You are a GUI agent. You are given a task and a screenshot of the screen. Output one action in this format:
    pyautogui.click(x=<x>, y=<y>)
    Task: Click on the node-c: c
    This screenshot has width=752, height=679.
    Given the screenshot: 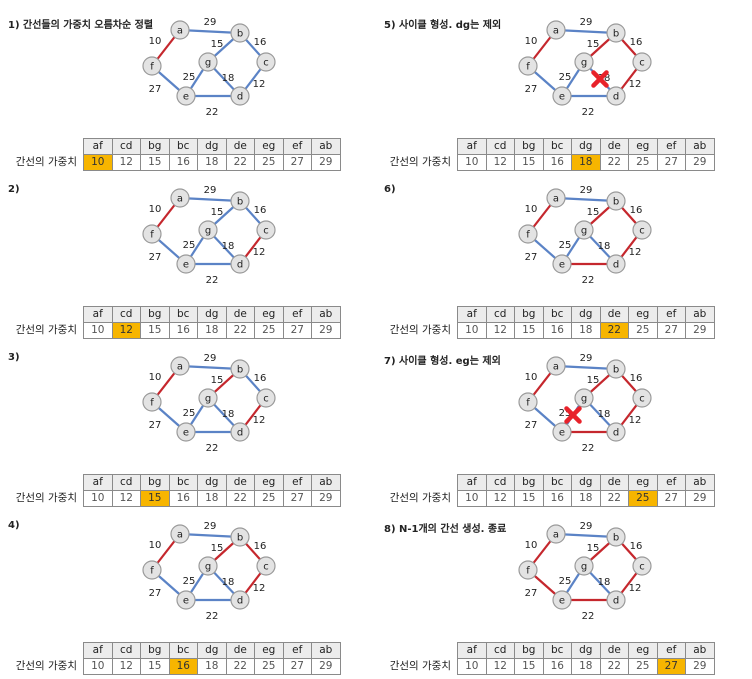 What is the action you would take?
    pyautogui.click(x=266, y=398)
    